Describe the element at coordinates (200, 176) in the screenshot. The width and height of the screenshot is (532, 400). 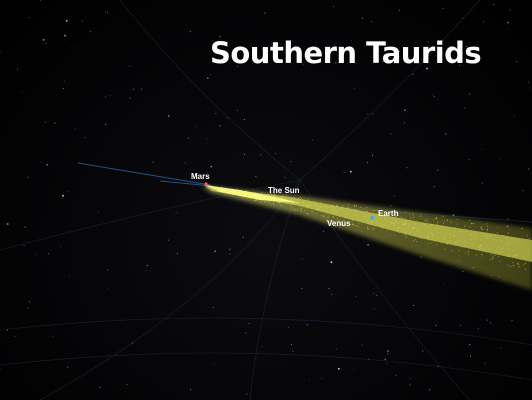
I see `mars-label: Mars` at that location.